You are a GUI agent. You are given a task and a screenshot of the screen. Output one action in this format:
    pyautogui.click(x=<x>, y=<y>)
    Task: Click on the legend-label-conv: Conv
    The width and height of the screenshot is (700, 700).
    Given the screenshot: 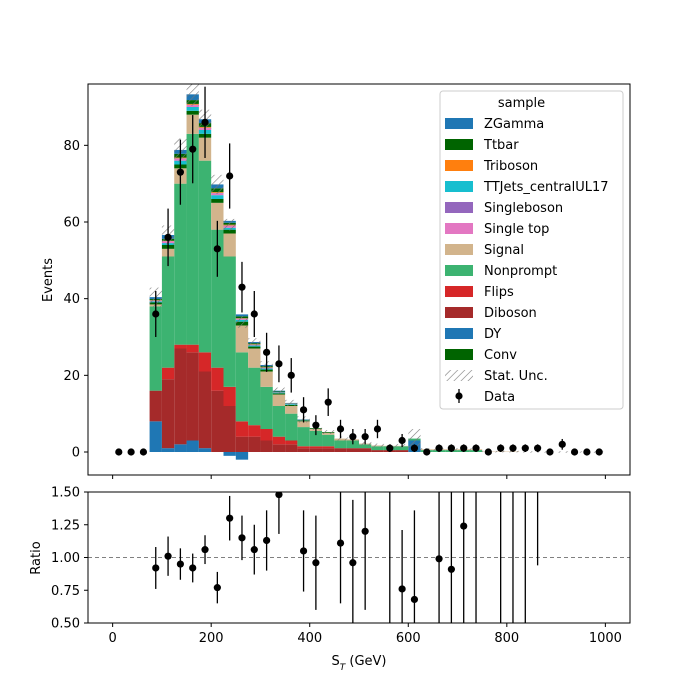 What is the action you would take?
    pyautogui.click(x=500, y=355)
    